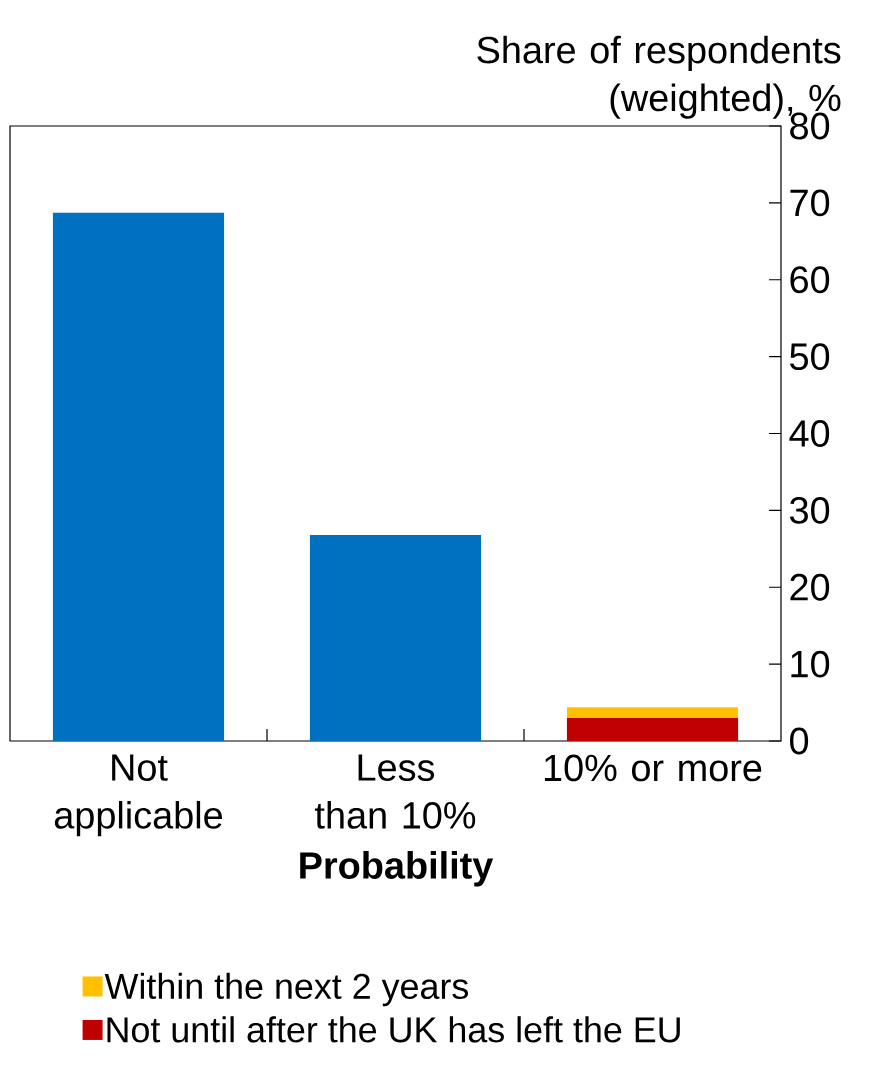  I want to click on y-tick-label: 50, so click(810, 357).